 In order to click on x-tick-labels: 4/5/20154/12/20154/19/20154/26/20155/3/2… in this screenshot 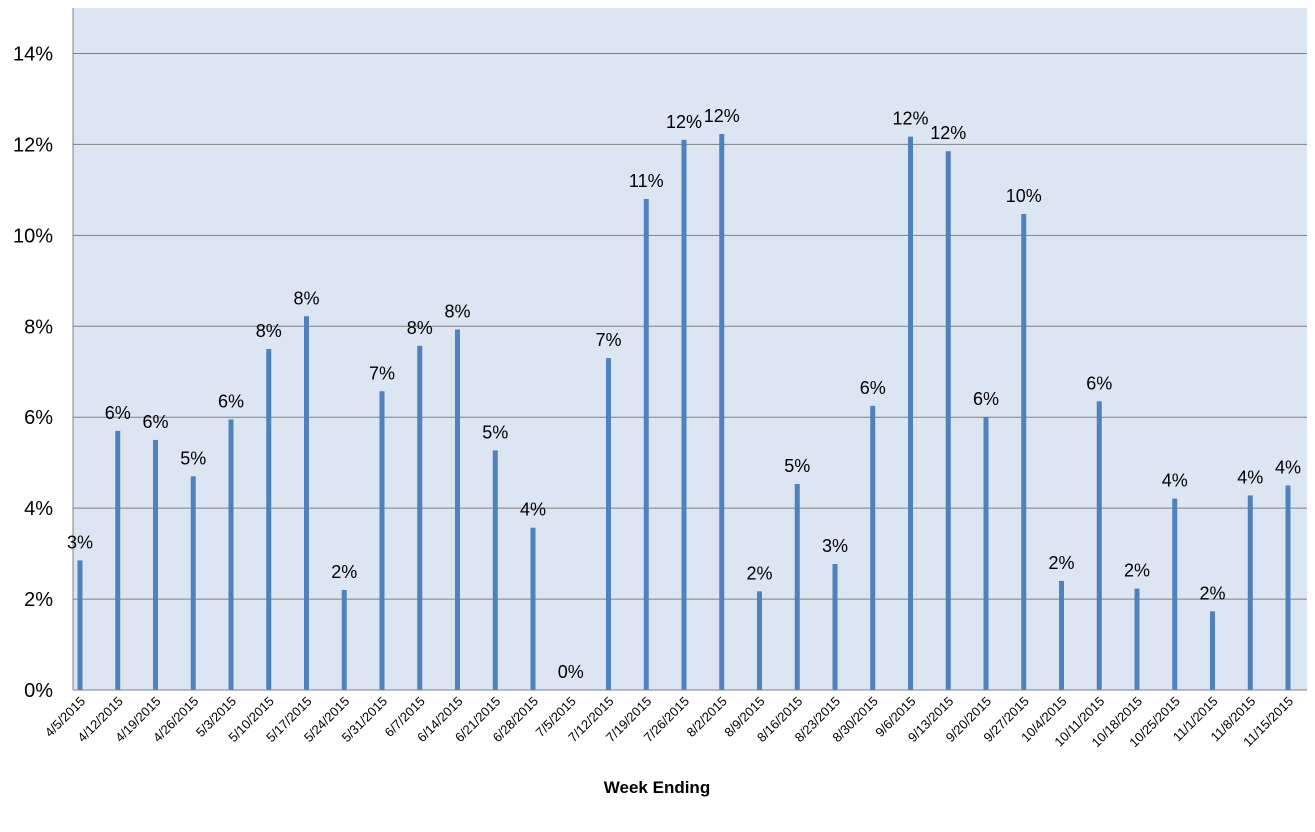, I will do `click(669, 722)`.